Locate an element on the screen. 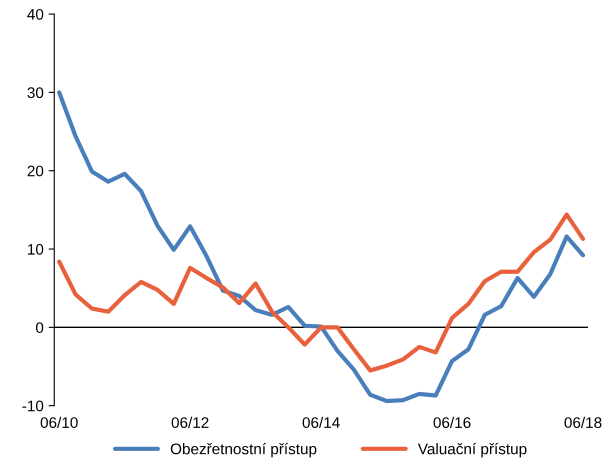 This screenshot has width=603, height=469. y-tick-label: -10 is located at coordinates (33, 406).